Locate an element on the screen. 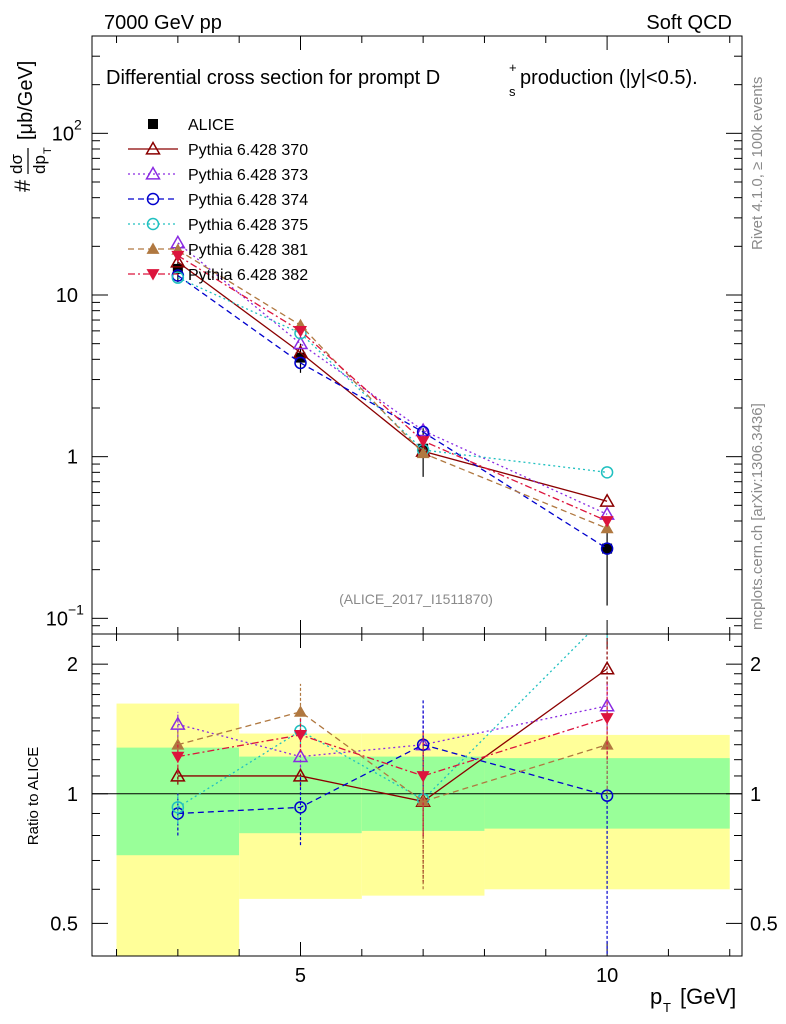 This screenshot has width=786, height=1024. series-4-line is located at coordinates (392, 375).